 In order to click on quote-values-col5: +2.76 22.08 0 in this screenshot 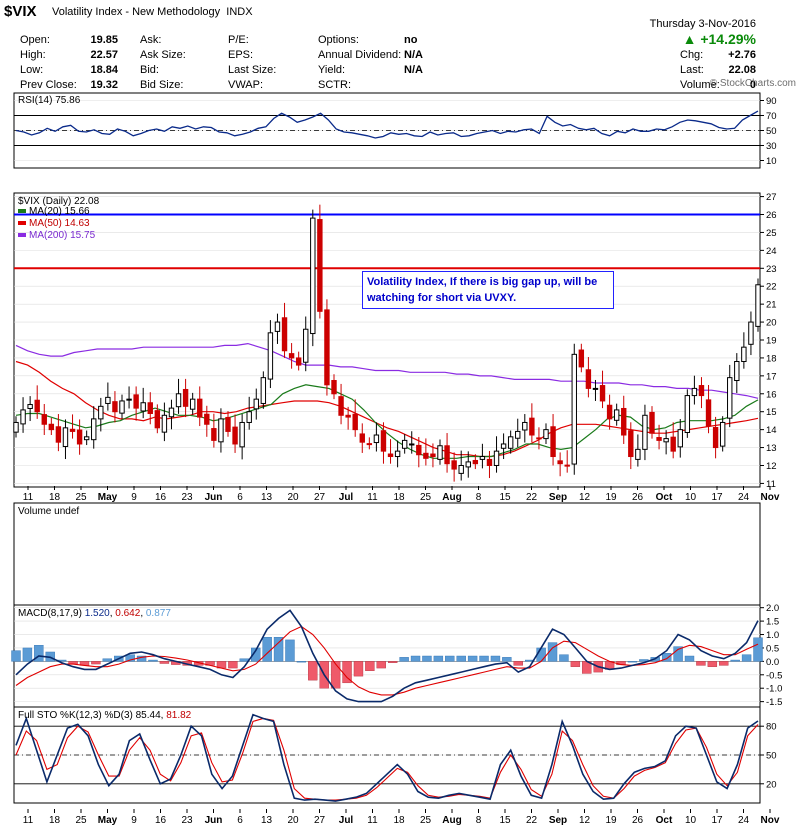, I will do `click(742, 70)`.